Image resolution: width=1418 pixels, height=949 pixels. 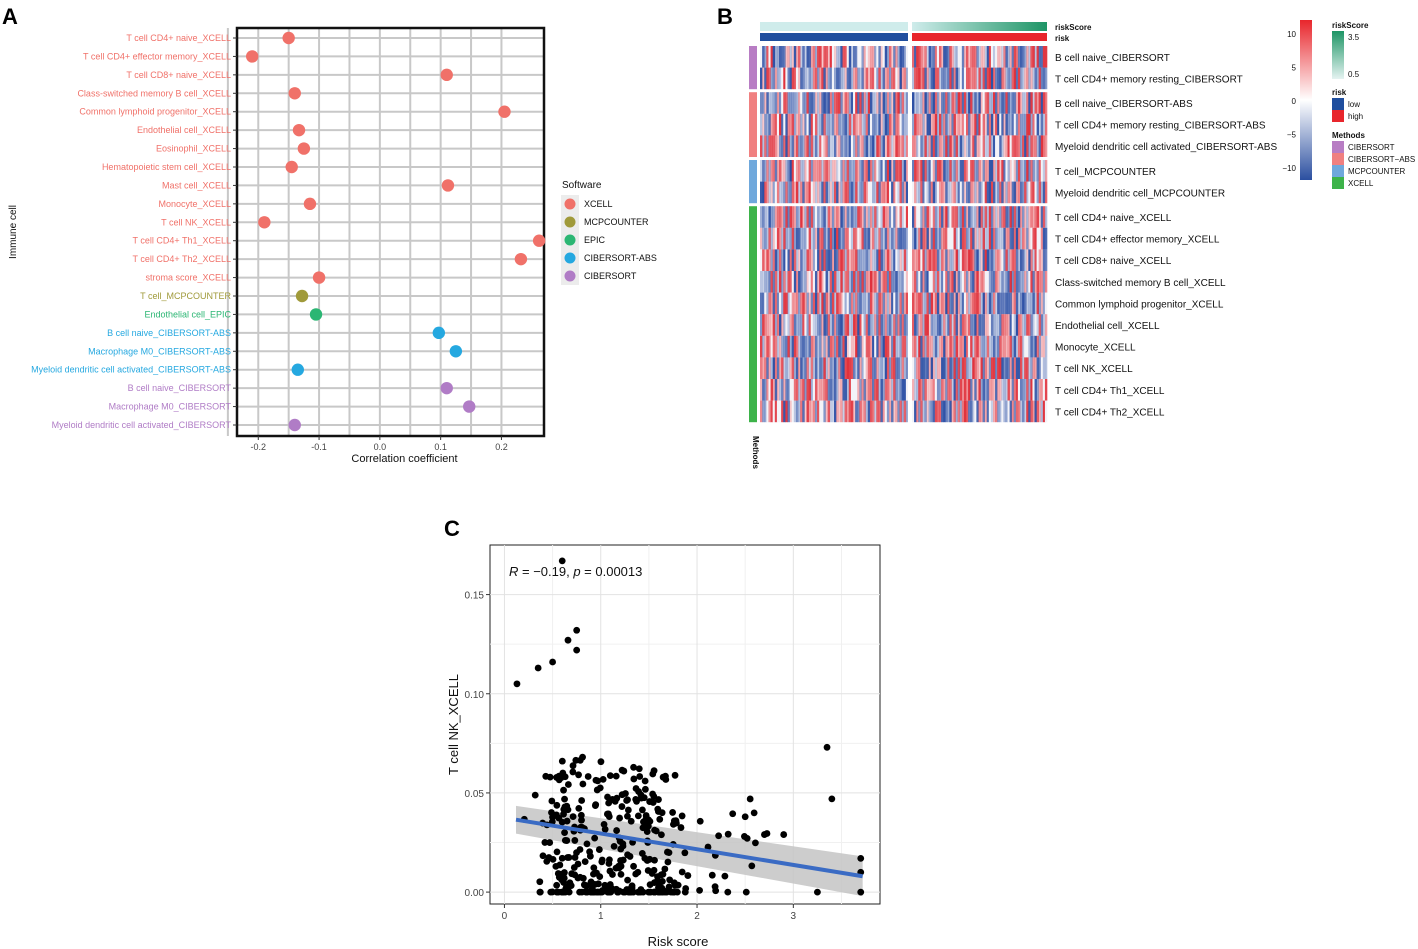 What do you see at coordinates (612, 571) in the screenshot?
I see `annotation-p-value: = 0.00013` at bounding box center [612, 571].